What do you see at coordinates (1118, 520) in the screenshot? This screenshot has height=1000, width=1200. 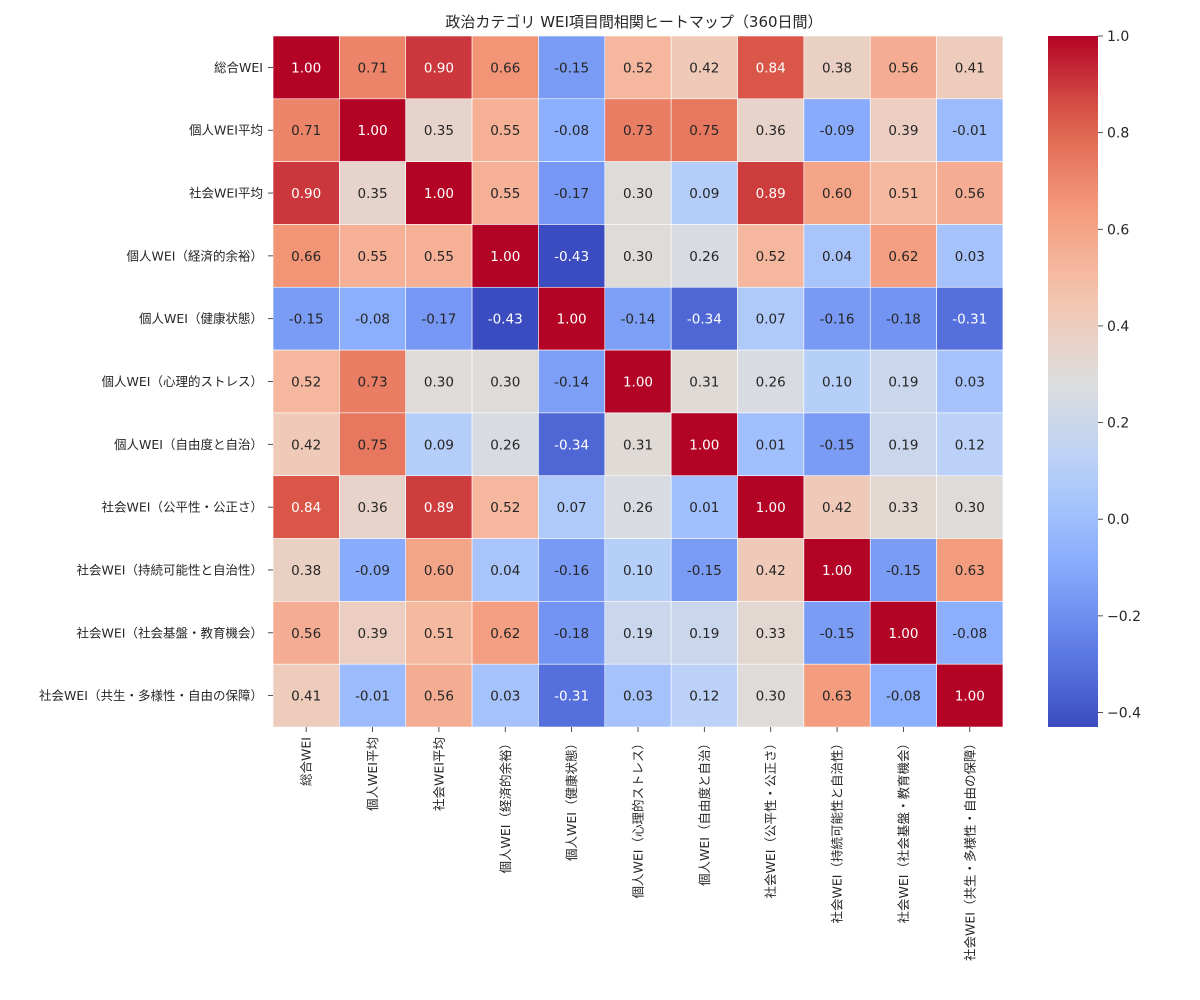 I see `colorbar-tick-label: 0.0` at bounding box center [1118, 520].